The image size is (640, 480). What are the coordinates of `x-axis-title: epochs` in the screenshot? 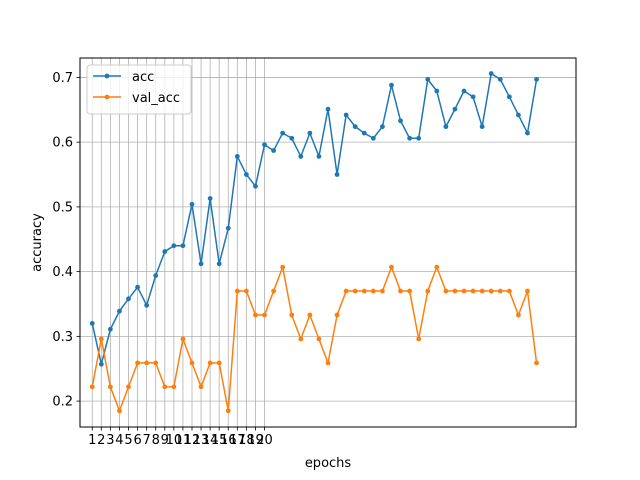 It's located at (328, 463).